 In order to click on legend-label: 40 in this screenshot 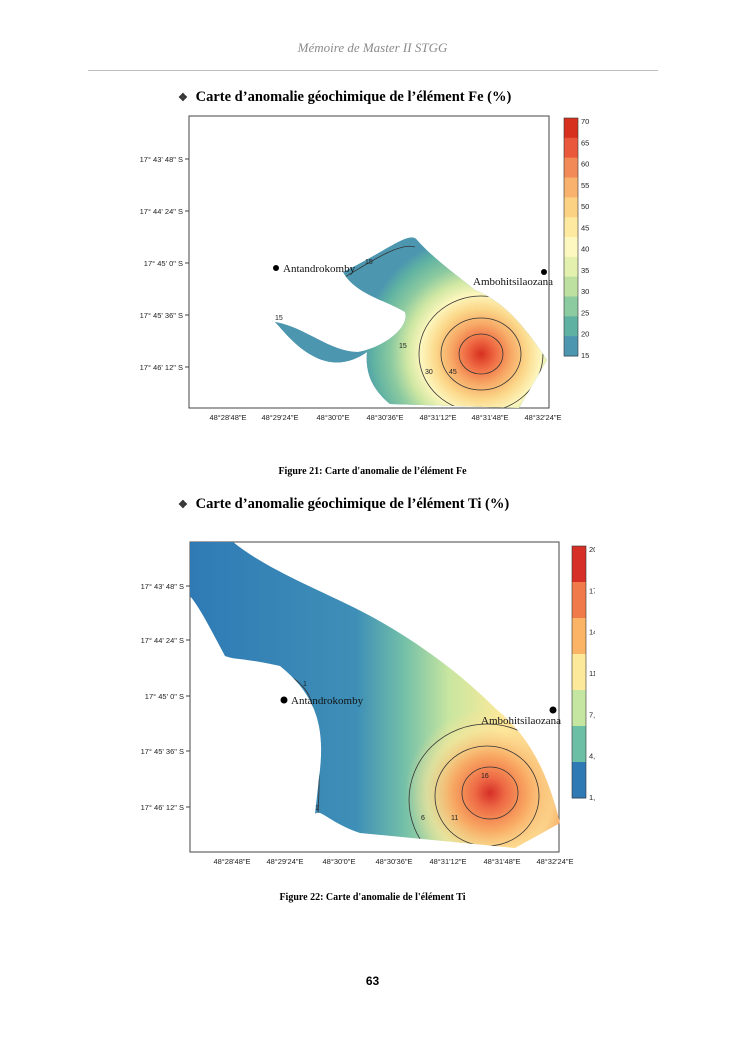, I will do `click(585, 249)`.